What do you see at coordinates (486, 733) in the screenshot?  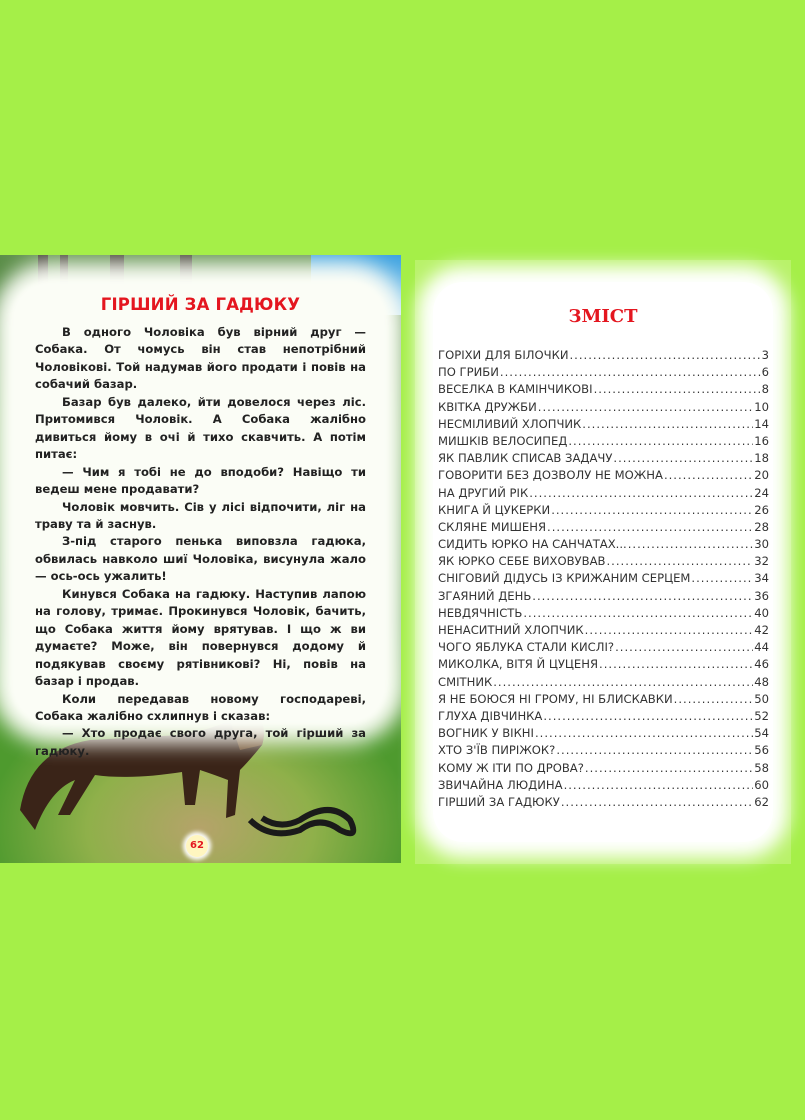 I see `entry-title: ВОГНИК У ВІКНІ` at bounding box center [486, 733].